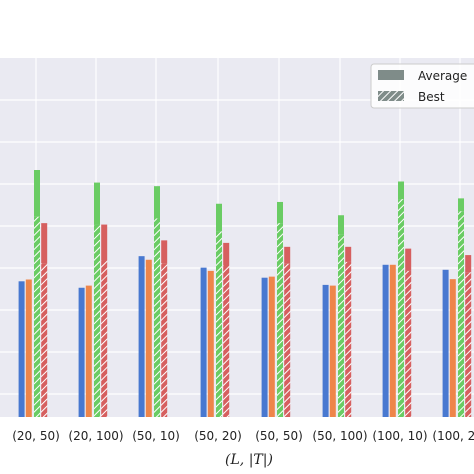 This screenshot has height=474, width=474. Describe the element at coordinates (391, 96) in the screenshot. I see `legend-swatch-best` at that location.